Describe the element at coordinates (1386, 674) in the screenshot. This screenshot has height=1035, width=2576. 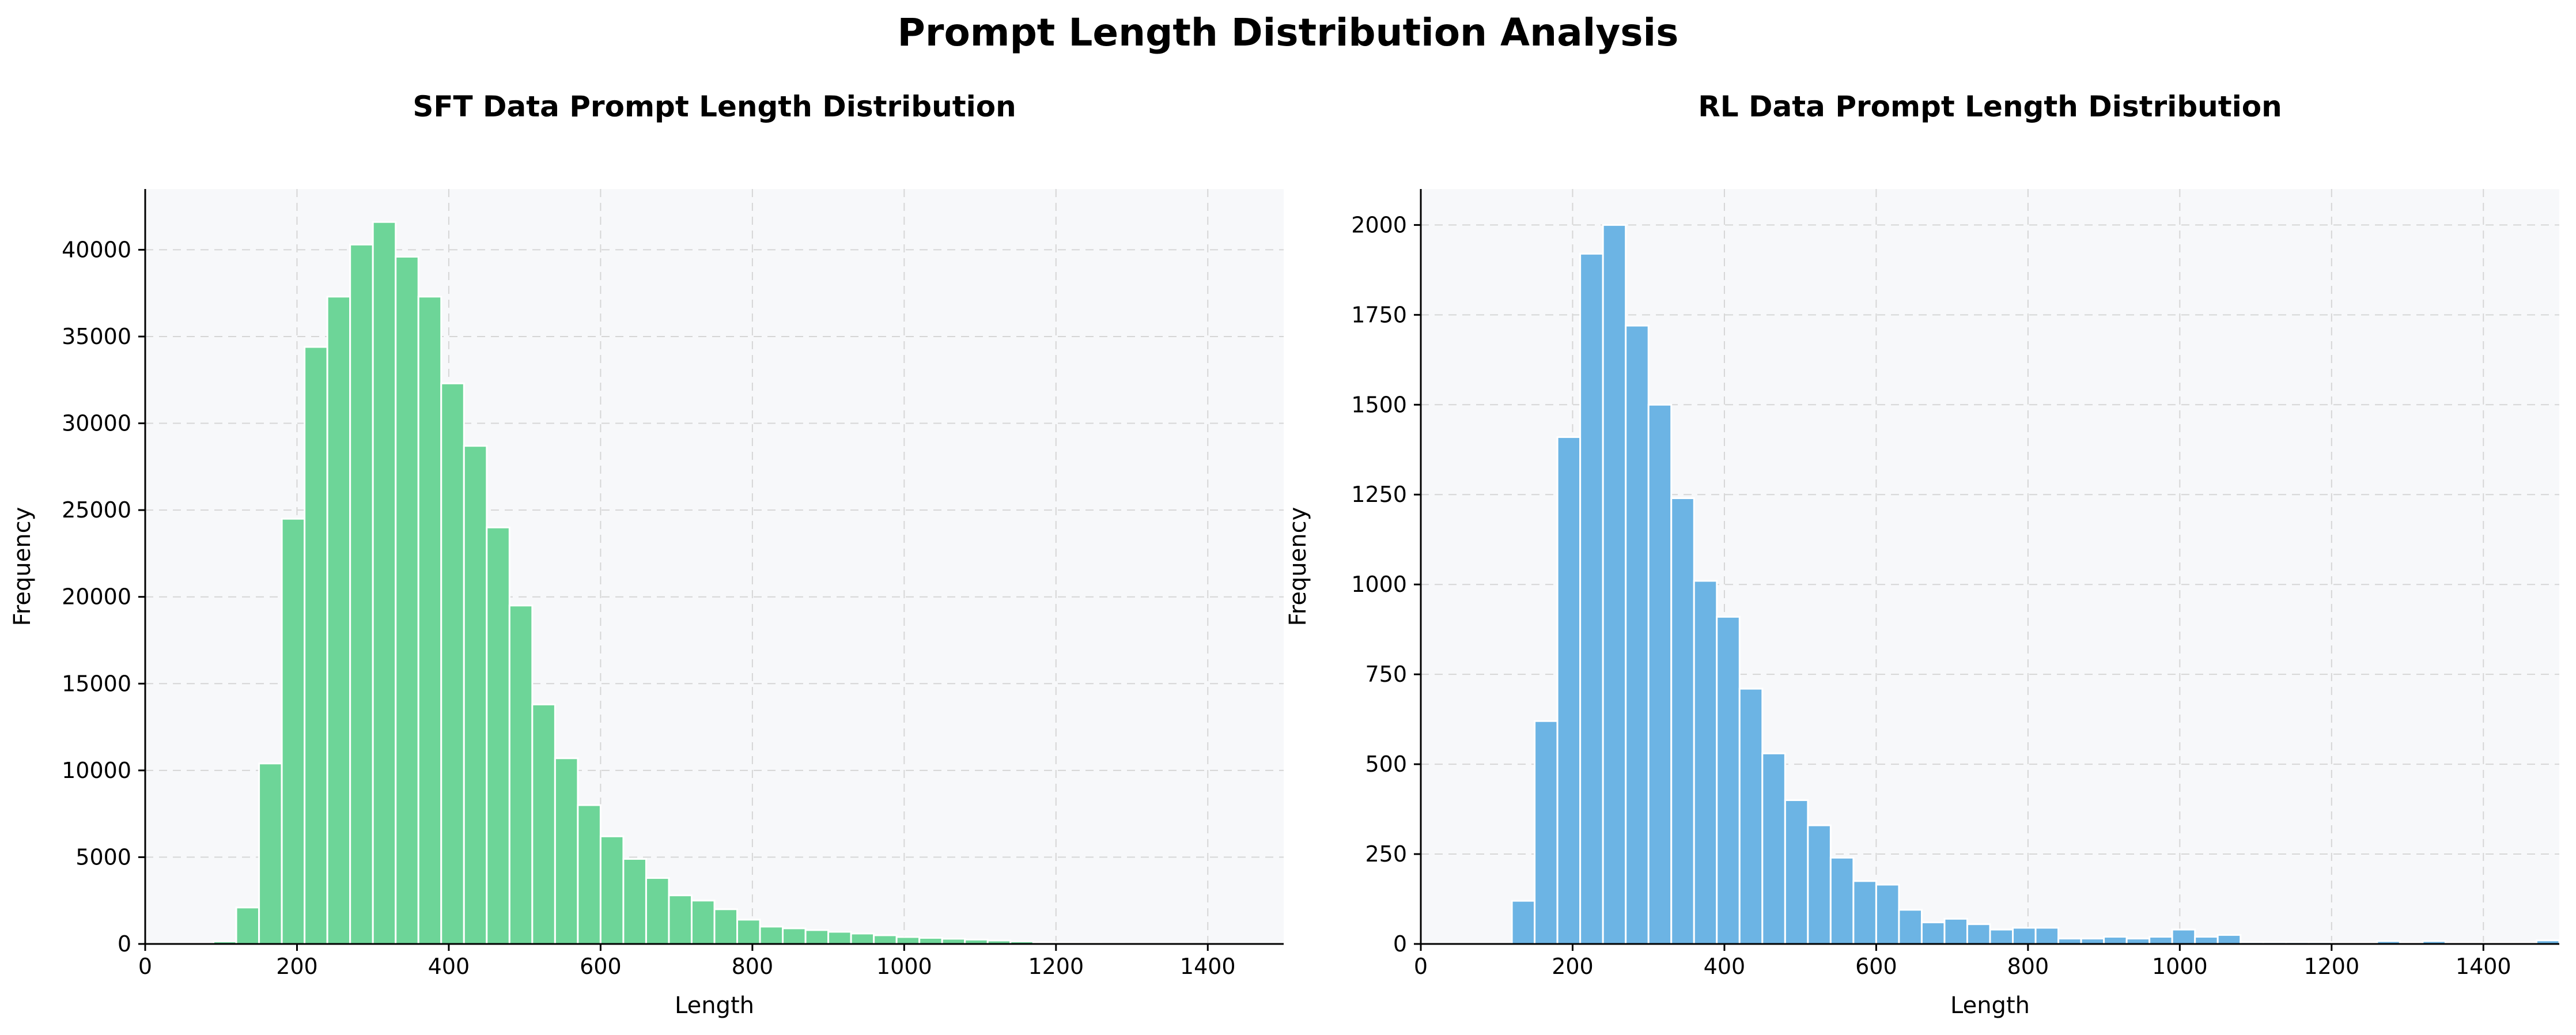
I see `y-tick-label: 750` at that location.